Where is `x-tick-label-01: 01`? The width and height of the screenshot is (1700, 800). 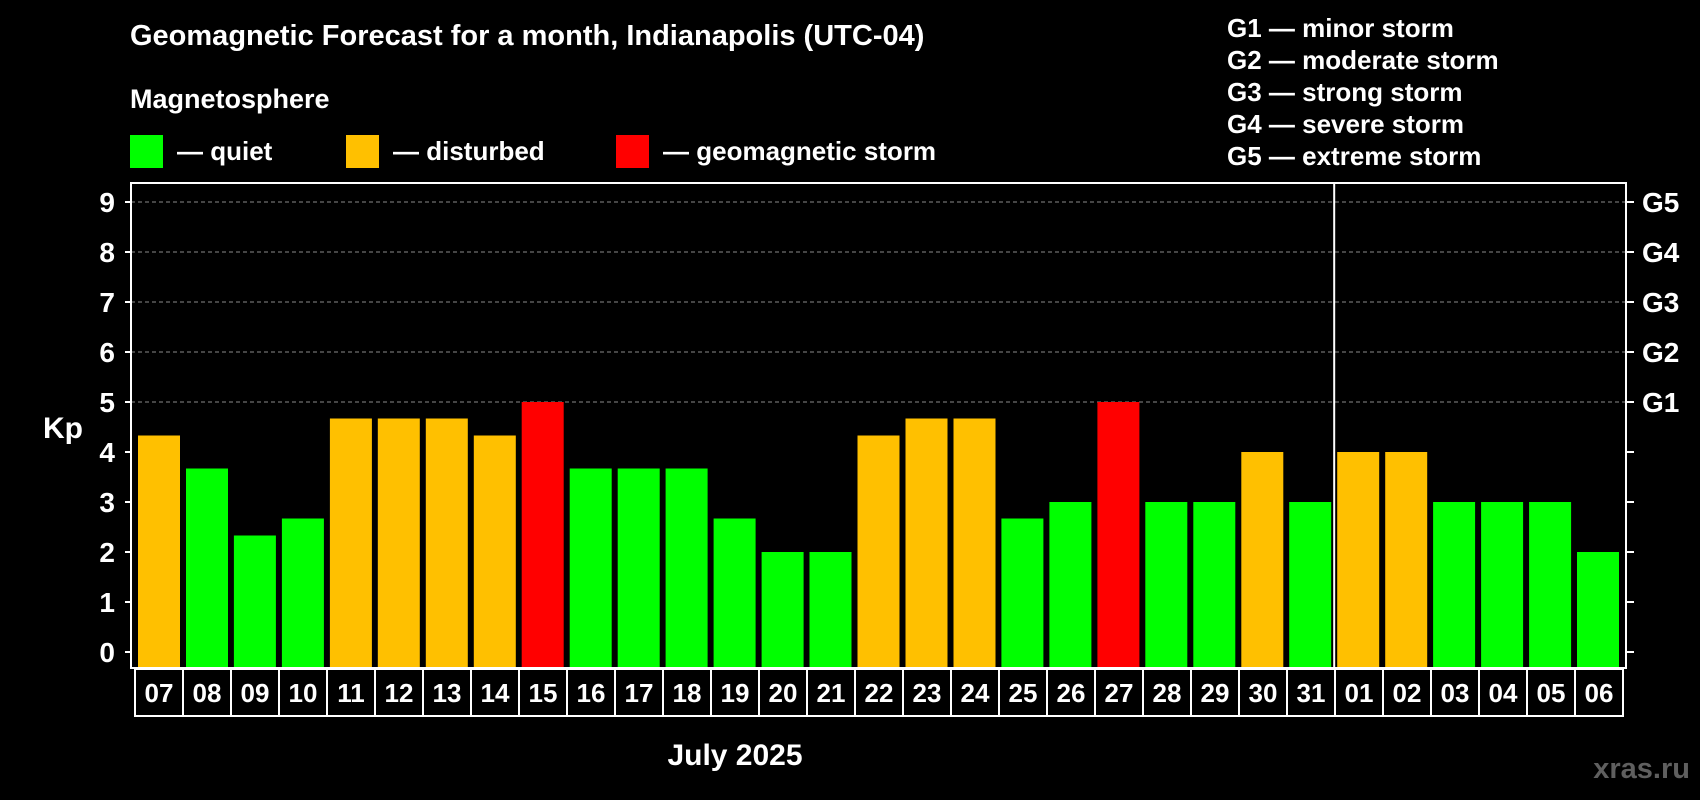
x-tick-label-01: 01 is located at coordinates (1359, 693).